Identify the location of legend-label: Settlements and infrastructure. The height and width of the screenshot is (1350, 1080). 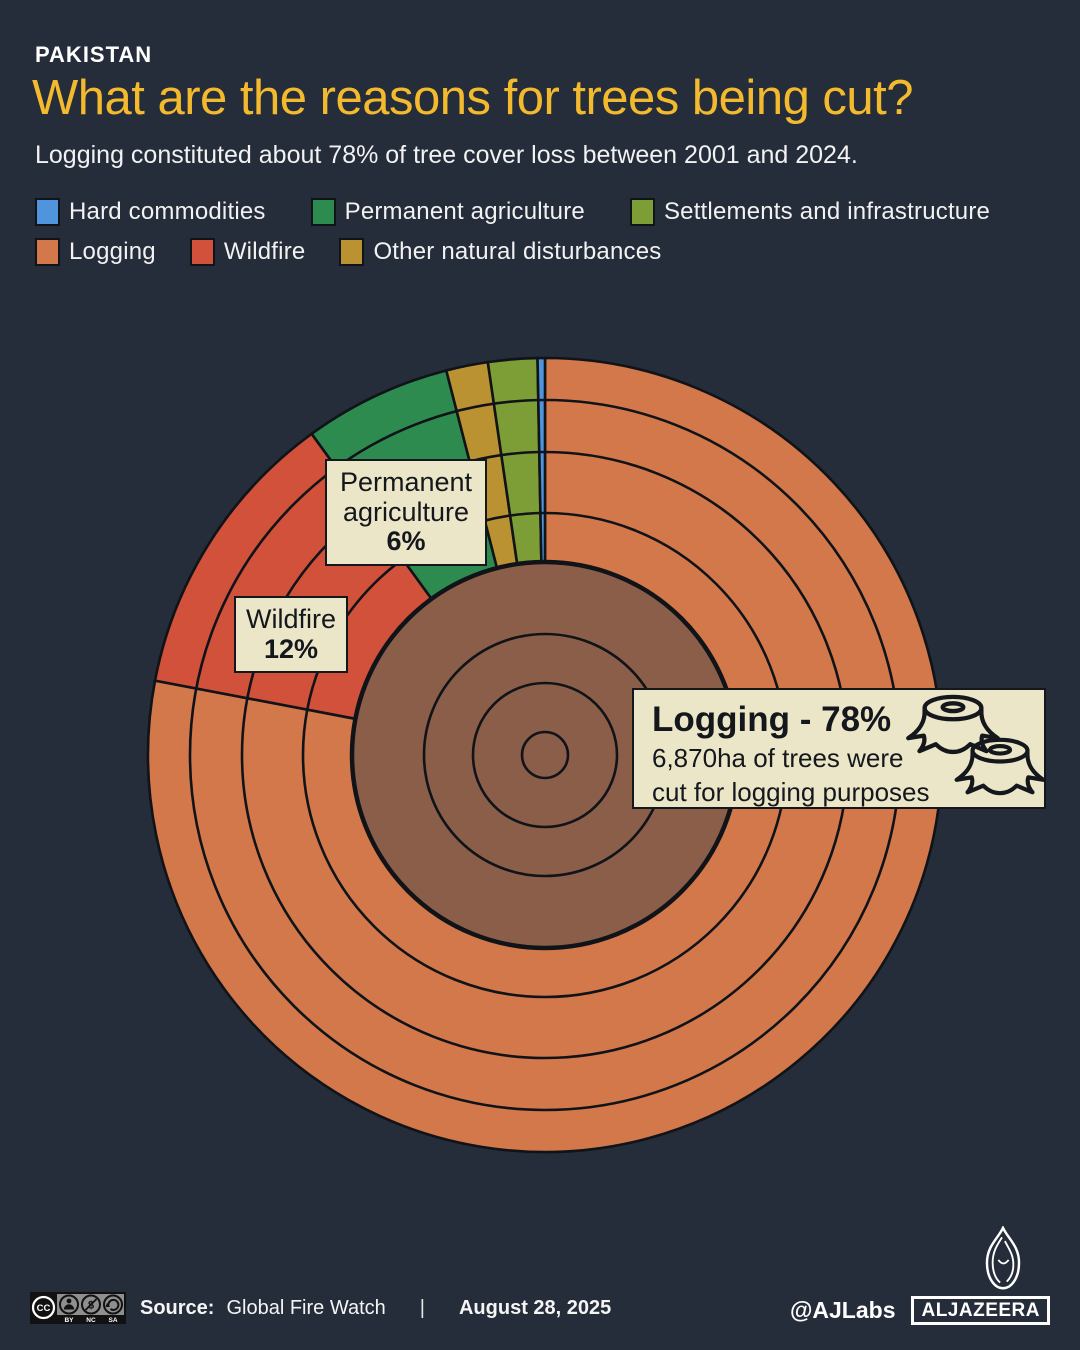
(827, 211).